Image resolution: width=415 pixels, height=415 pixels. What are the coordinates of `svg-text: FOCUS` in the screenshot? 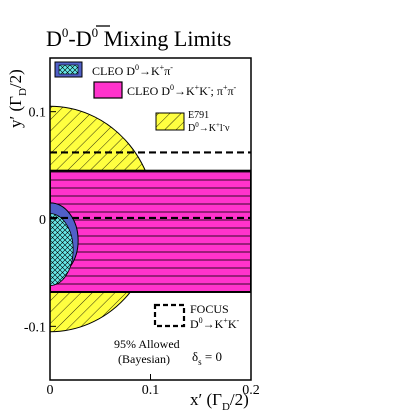 It's located at (209, 309).